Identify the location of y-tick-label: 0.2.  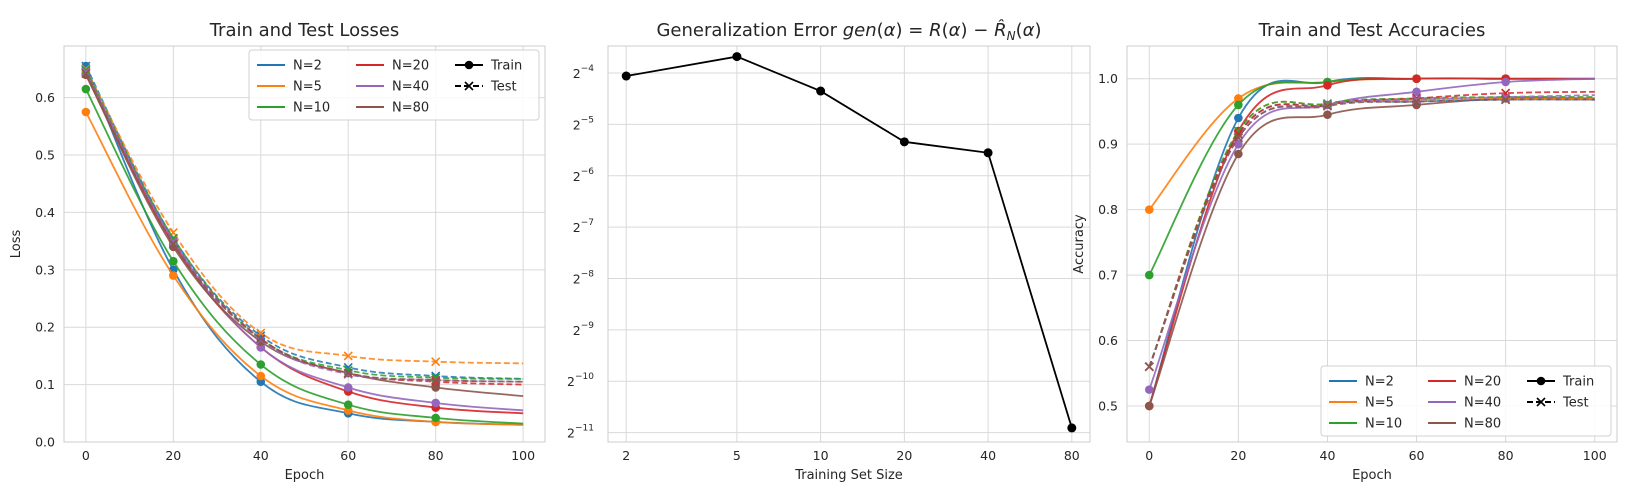
(45, 327).